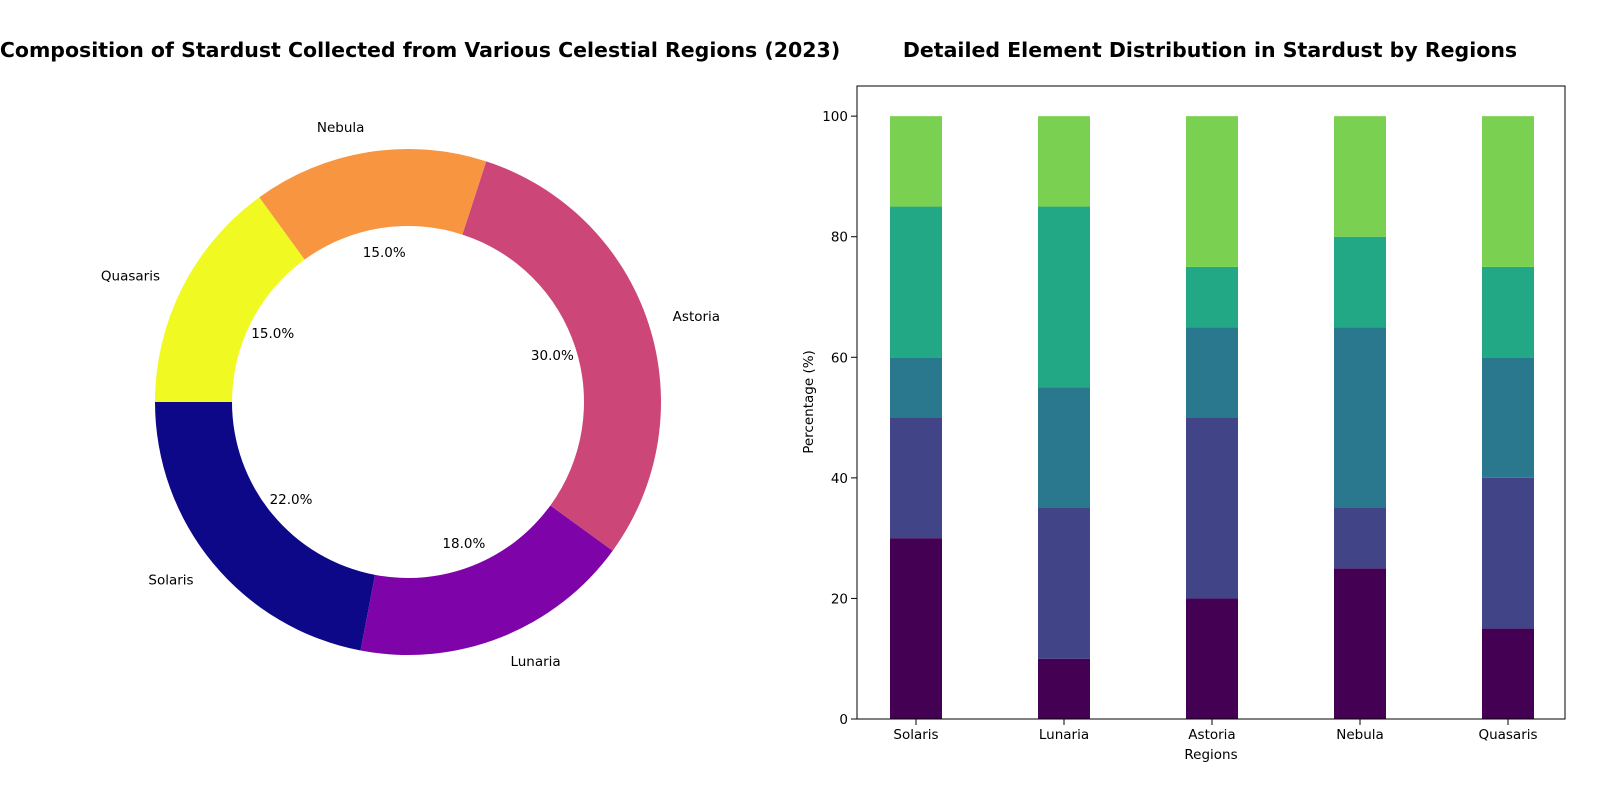 The width and height of the screenshot is (1600, 800). What do you see at coordinates (839, 358) in the screenshot?
I see `y-tick-label: 60` at bounding box center [839, 358].